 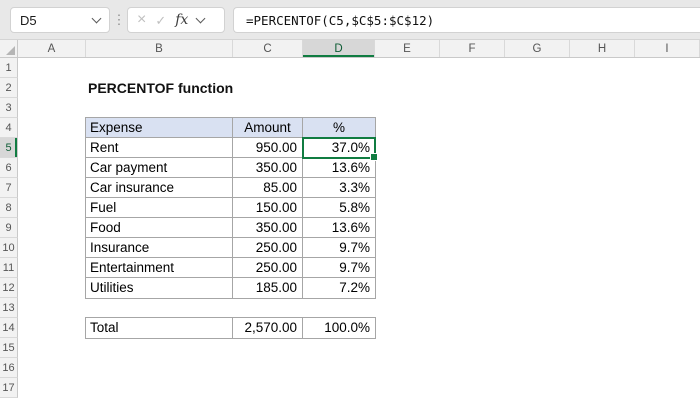 What do you see at coordinates (159, 48) in the screenshot?
I see `column-header-B: B` at bounding box center [159, 48].